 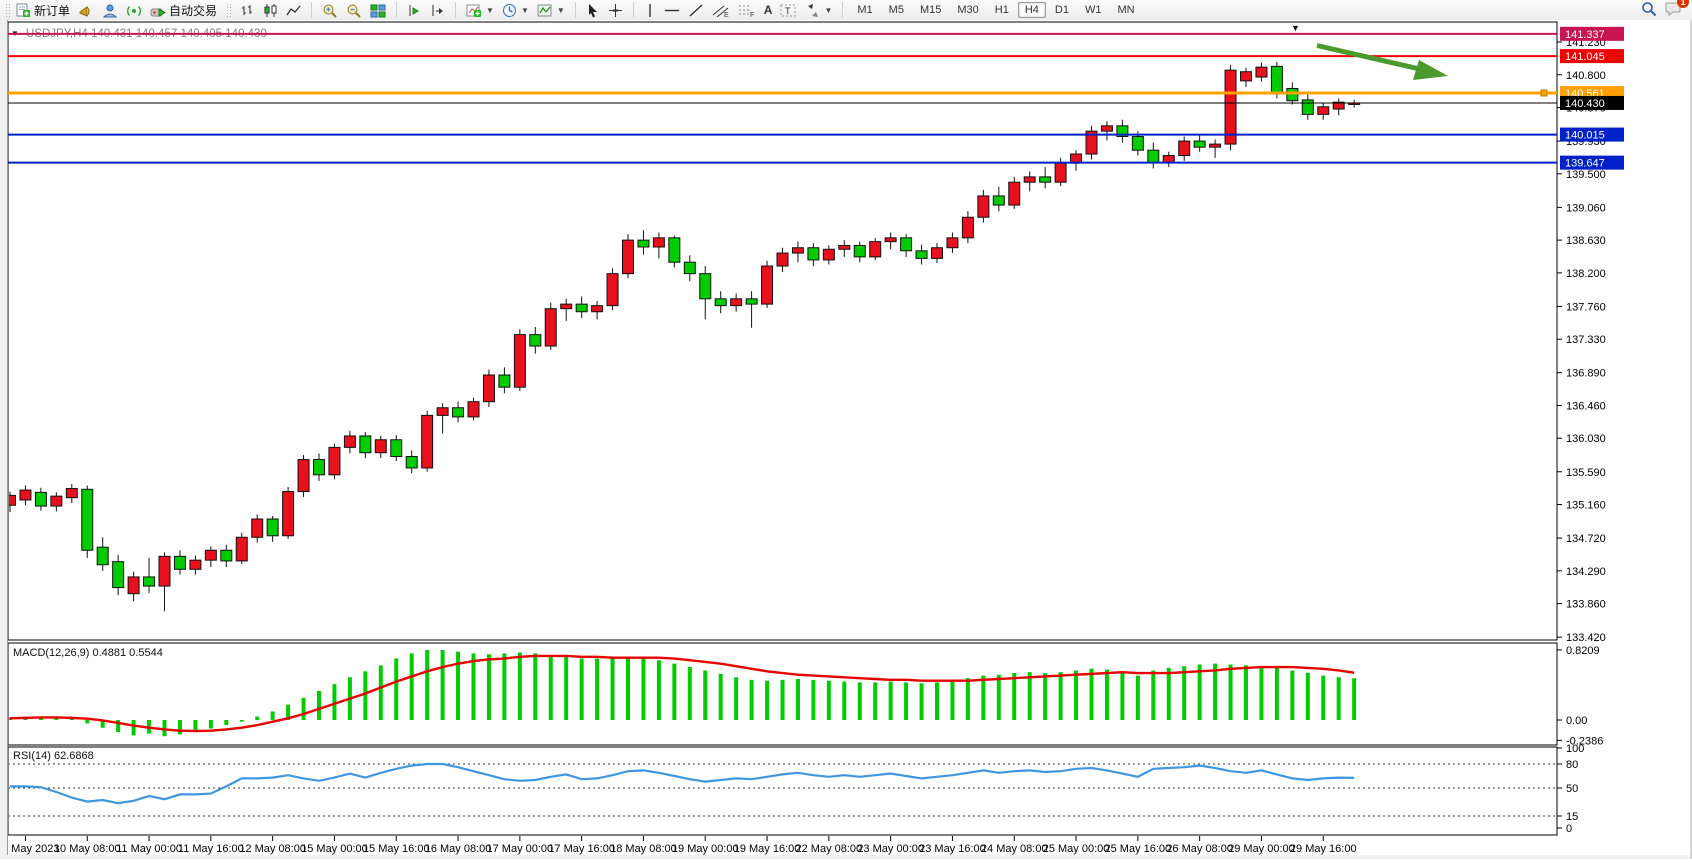 What do you see at coordinates (1649, 10) in the screenshot?
I see `search-icon` at bounding box center [1649, 10].